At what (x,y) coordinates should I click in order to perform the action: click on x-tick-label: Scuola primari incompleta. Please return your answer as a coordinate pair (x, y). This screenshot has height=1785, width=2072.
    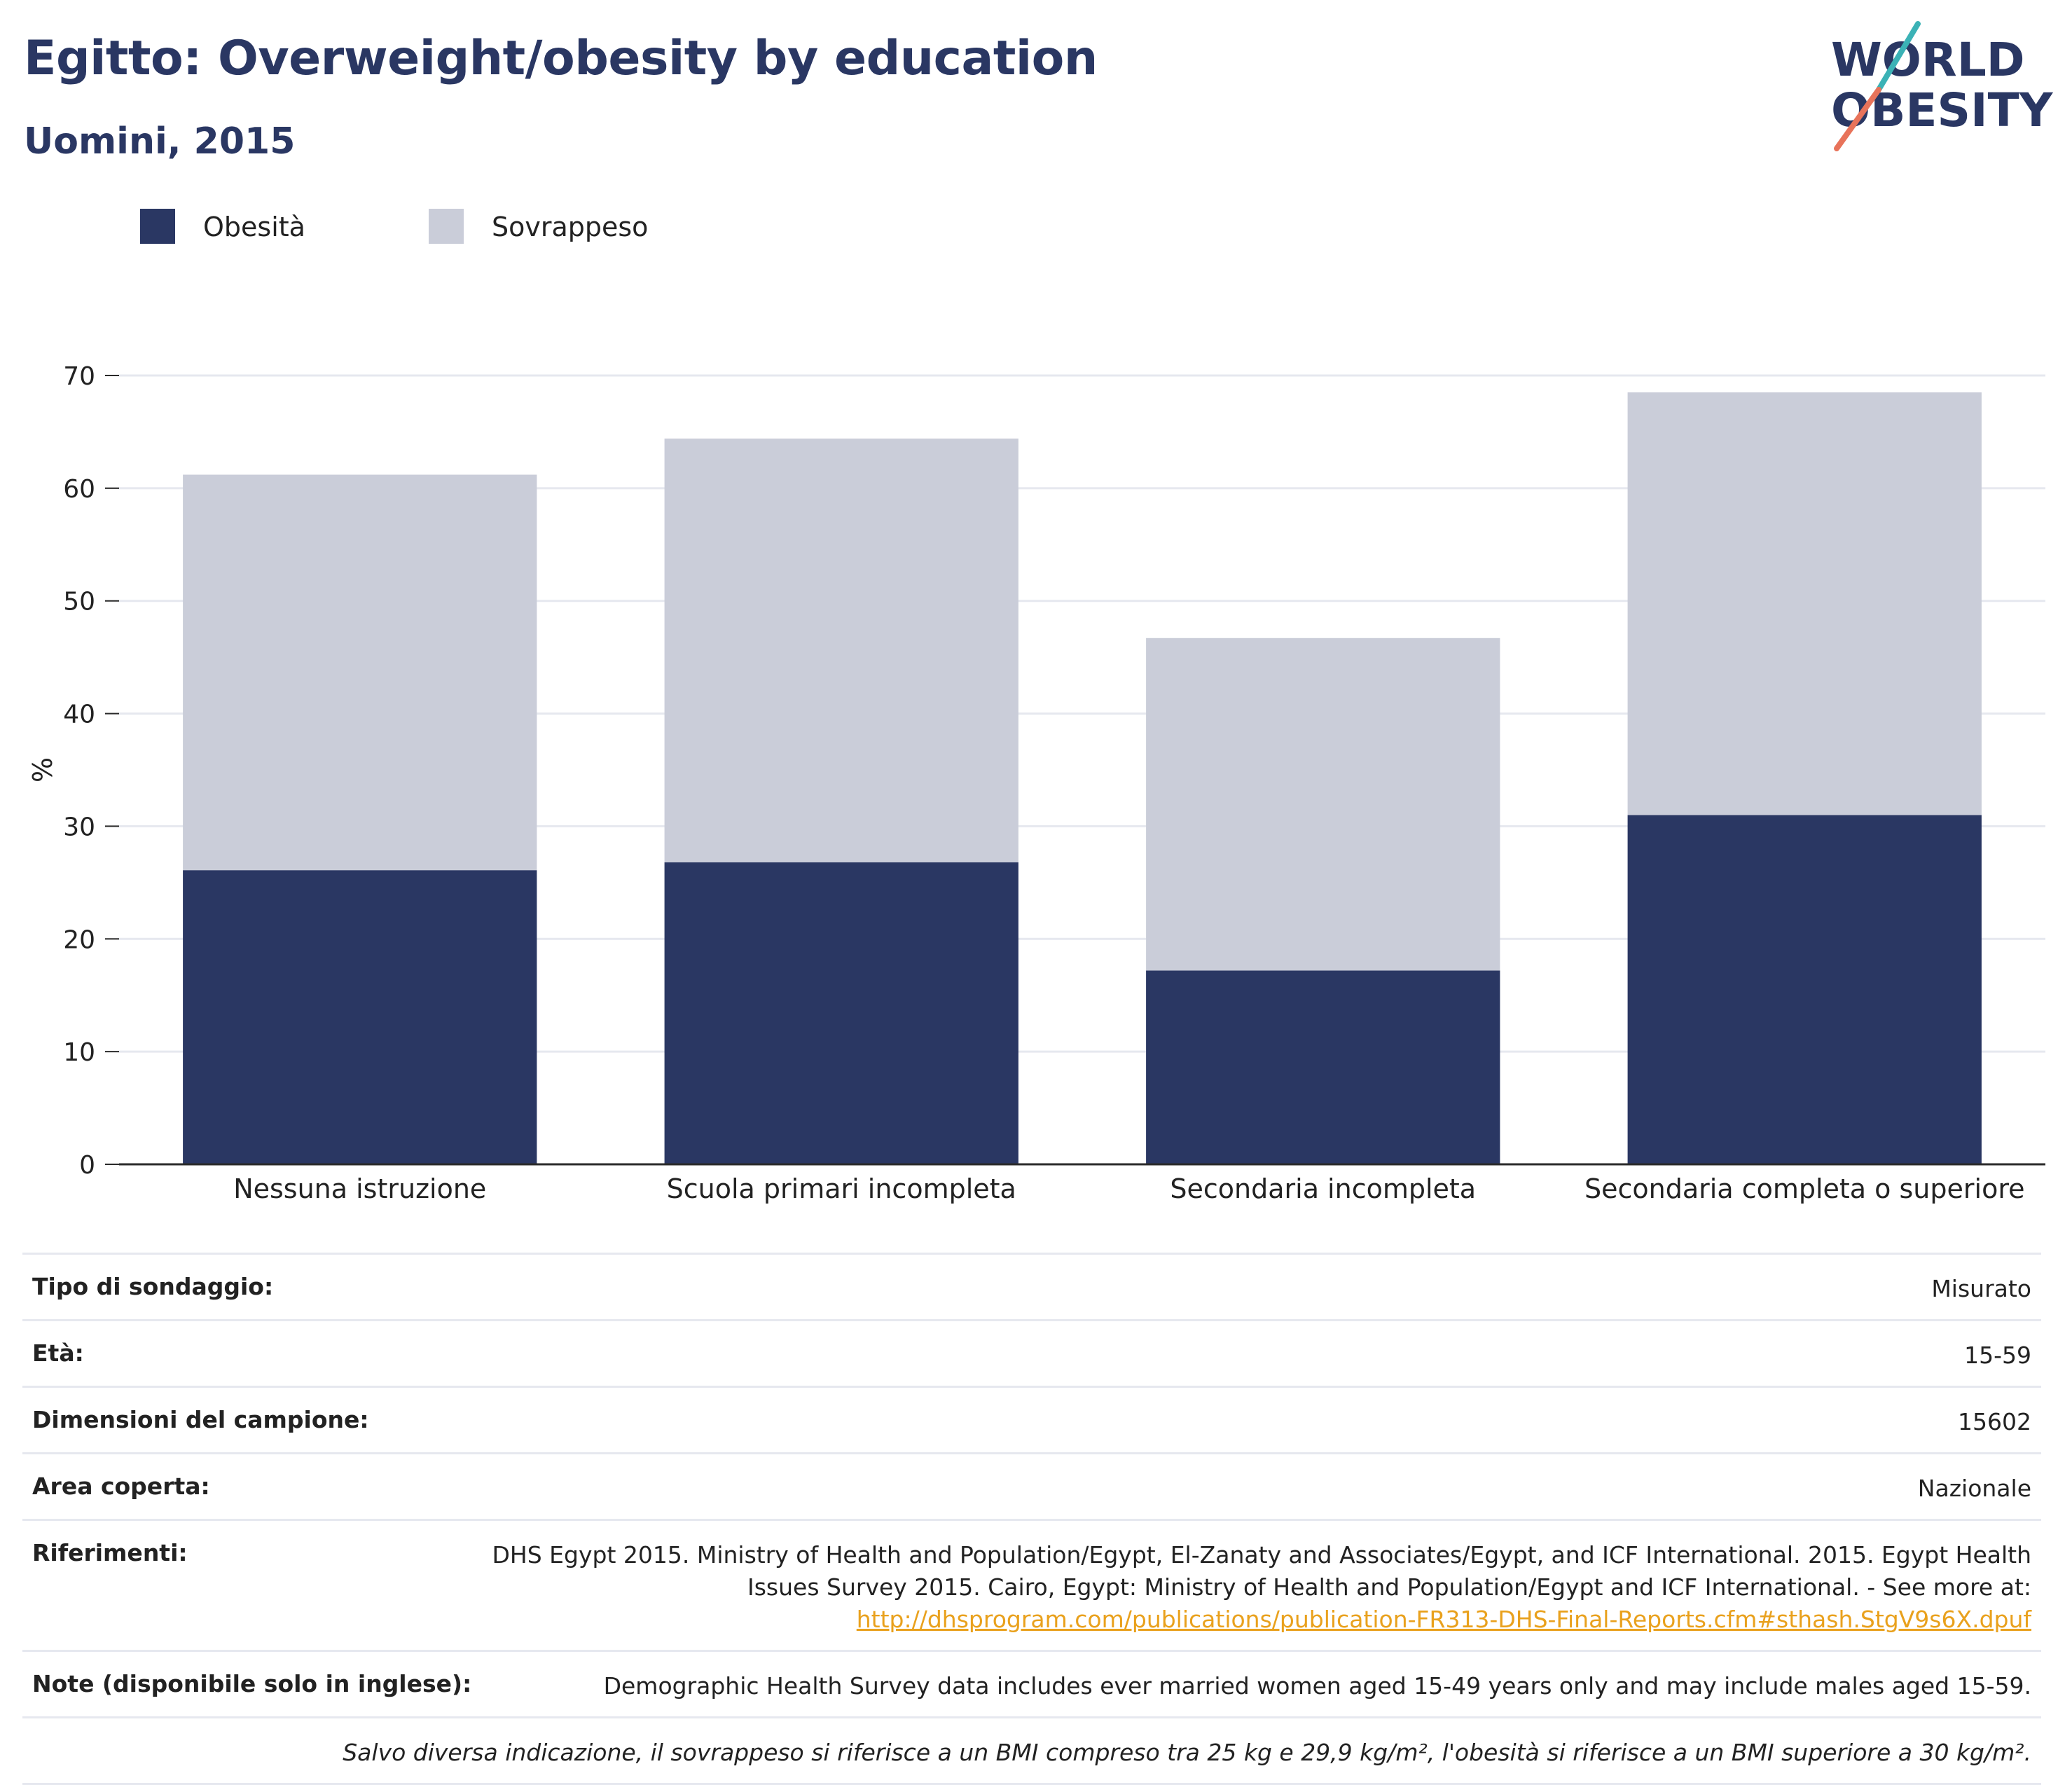
    Looking at the image, I should click on (841, 1188).